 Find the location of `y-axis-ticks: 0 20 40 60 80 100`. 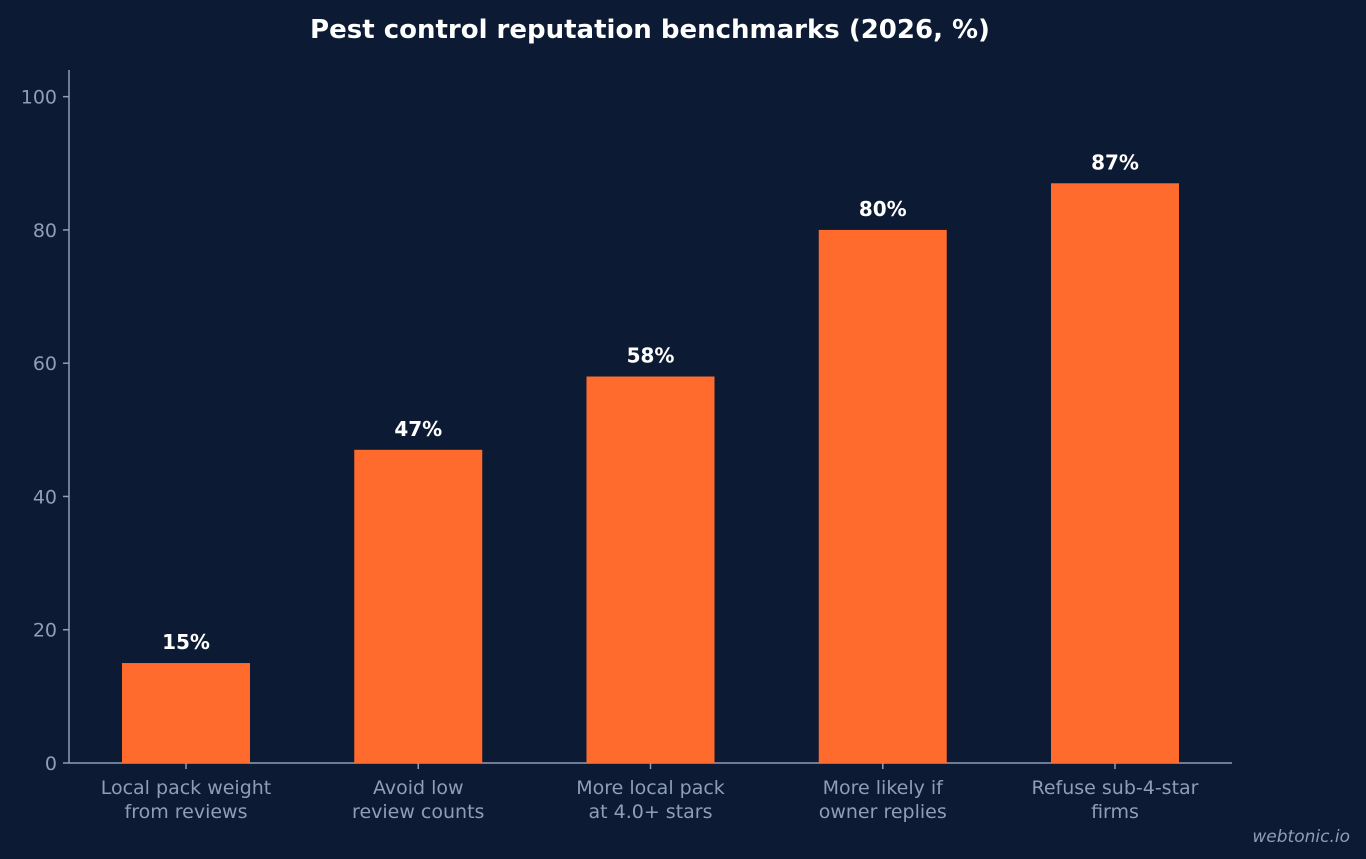

y-axis-ticks: 0 20 40 60 80 100 is located at coordinates (45, 431).